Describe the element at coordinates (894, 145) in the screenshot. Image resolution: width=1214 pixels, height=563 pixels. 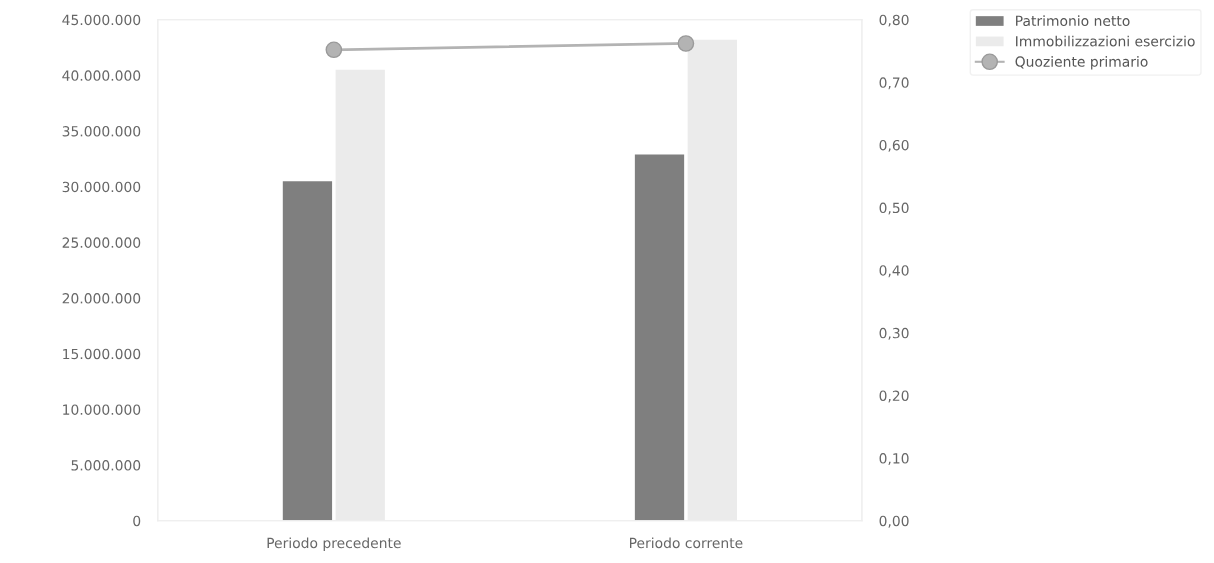
I see `y2-tick-label: 0,60` at that location.